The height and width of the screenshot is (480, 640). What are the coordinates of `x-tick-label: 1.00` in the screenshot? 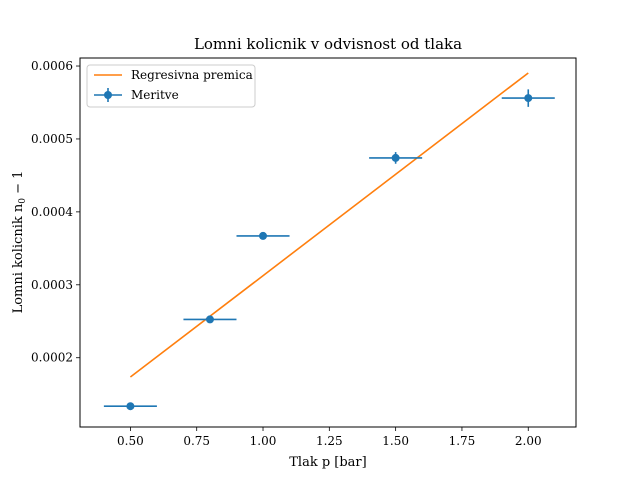 It's located at (263, 441).